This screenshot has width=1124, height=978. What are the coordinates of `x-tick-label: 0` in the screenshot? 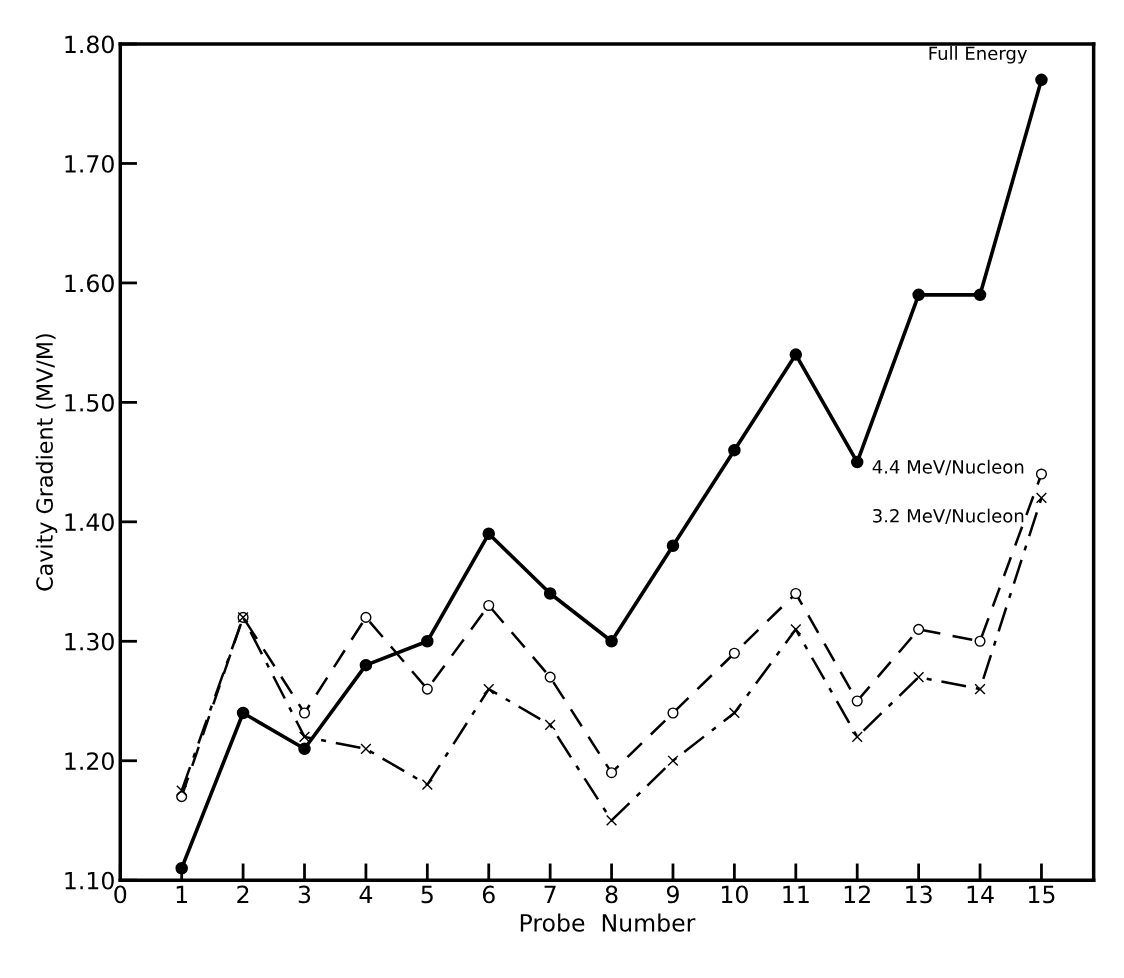 It's located at (120, 894).